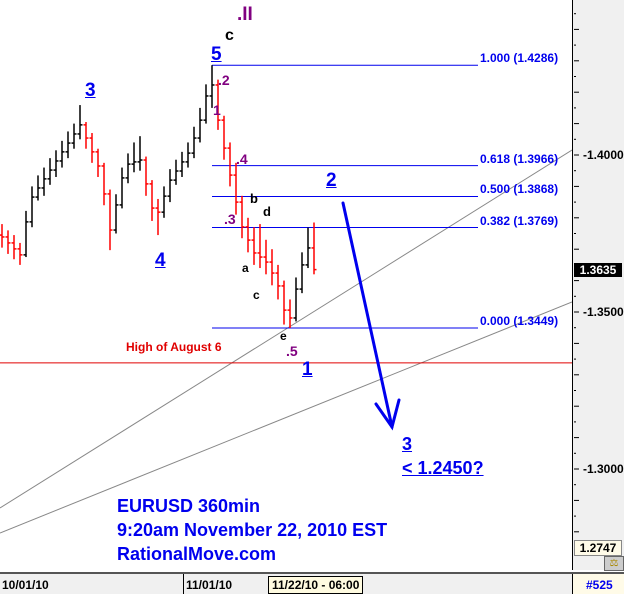 The width and height of the screenshot is (624, 594). Describe the element at coordinates (519, 220) in the screenshot. I see `fib-label: 0.382 (1.3769)` at that location.